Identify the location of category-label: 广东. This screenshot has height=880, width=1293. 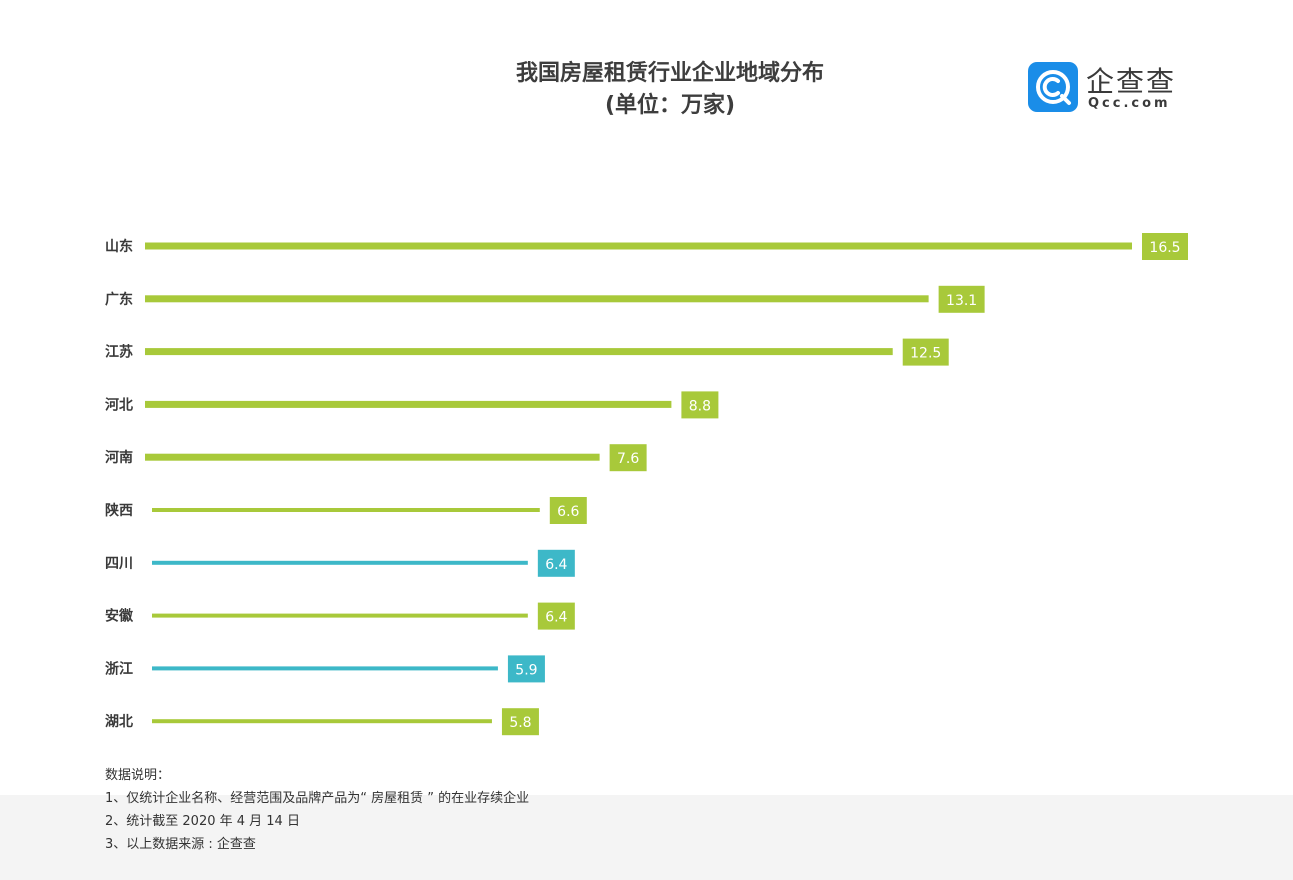
(119, 299).